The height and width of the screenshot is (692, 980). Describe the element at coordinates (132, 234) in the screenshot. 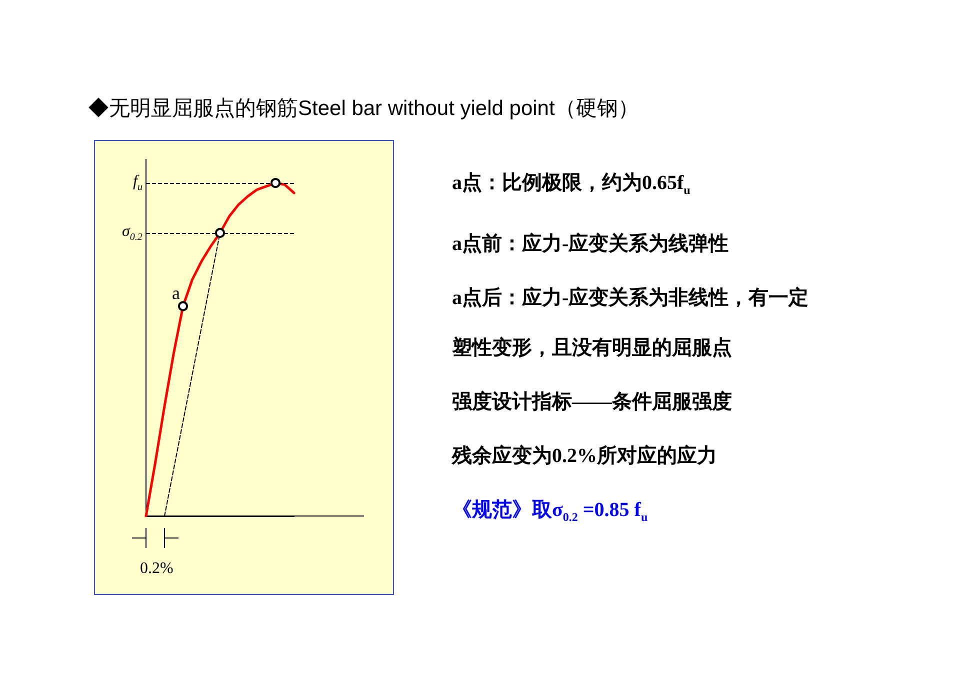

I see `ref-line-label: σ$_{0.2}$` at that location.